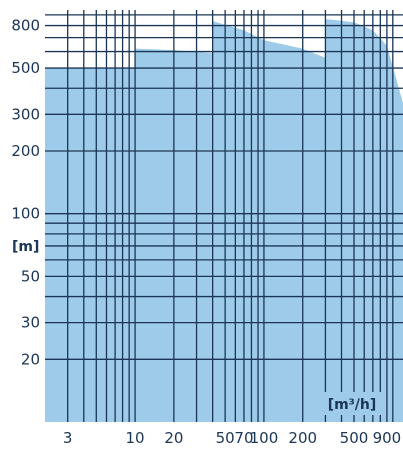  I want to click on x-tick-label: 20, so click(173, 438).